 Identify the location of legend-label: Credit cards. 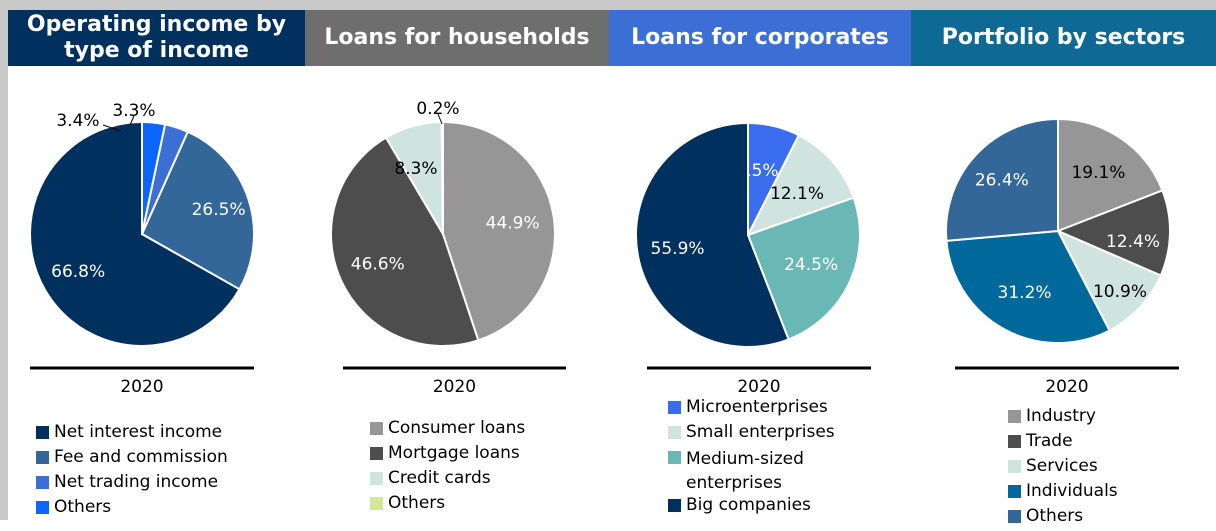
(439, 478).